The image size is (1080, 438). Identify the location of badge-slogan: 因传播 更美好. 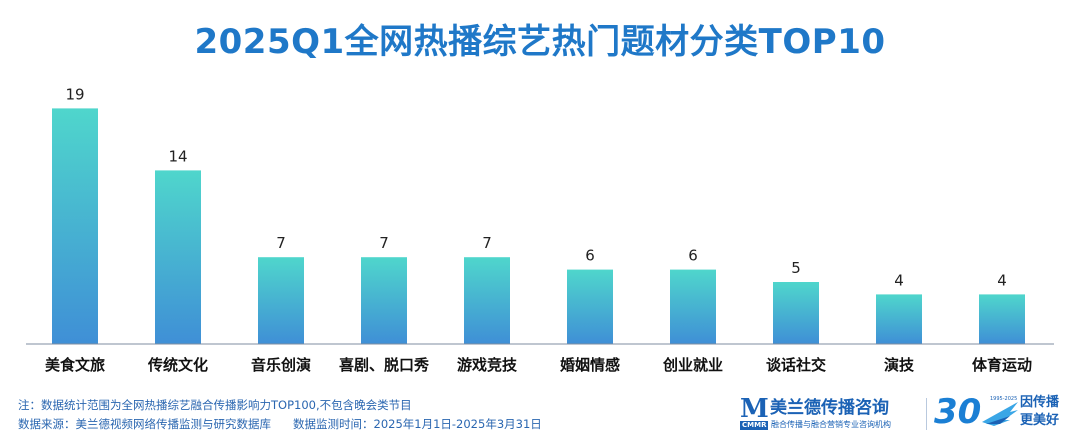
(1039, 412).